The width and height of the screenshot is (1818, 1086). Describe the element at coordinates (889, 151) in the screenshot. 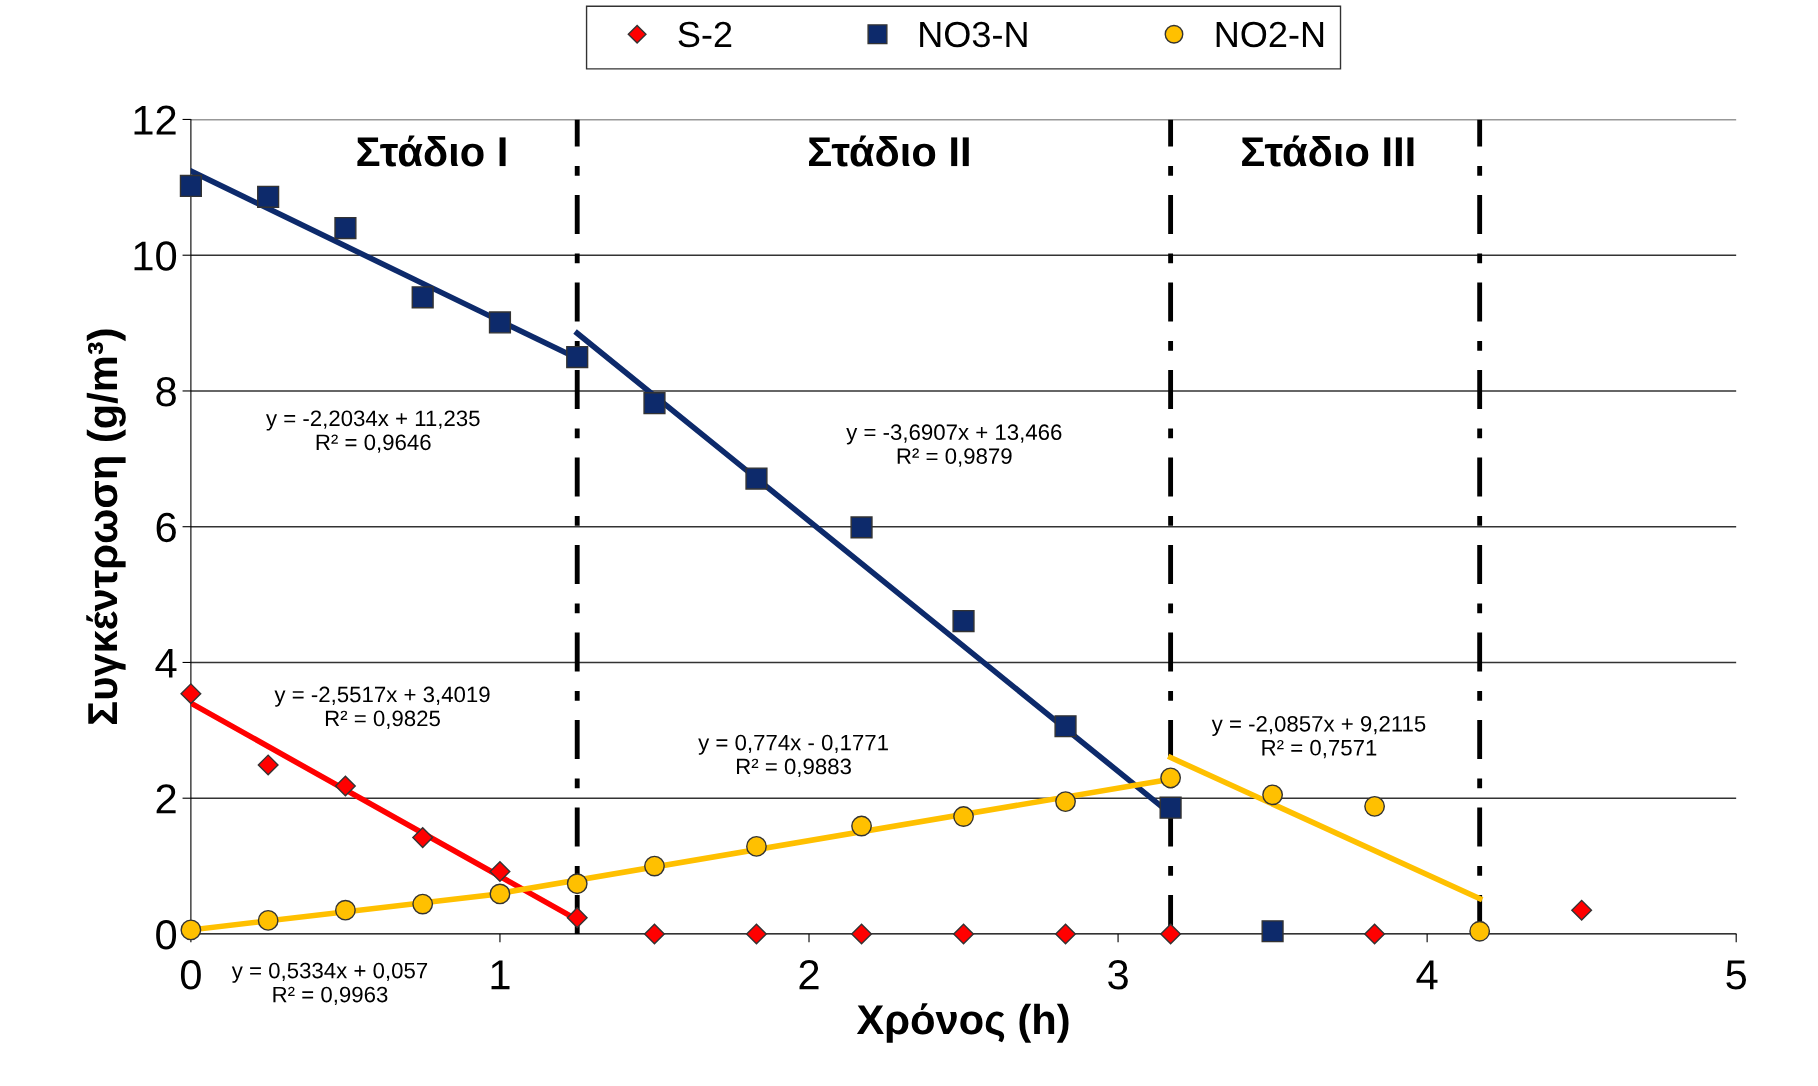

I see `annotation: Στάδιο II` at that location.